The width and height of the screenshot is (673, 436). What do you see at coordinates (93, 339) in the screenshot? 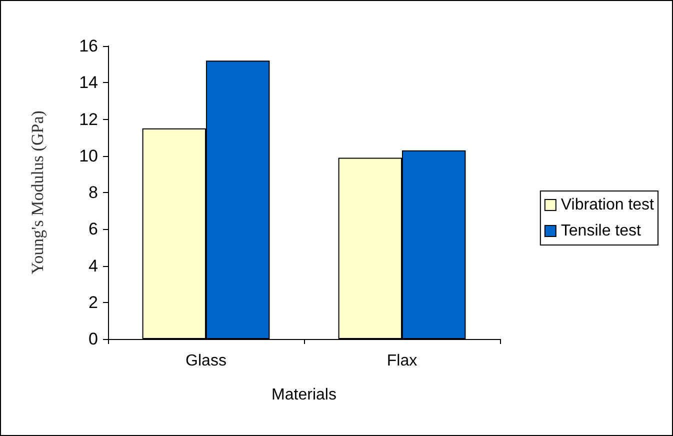
I see `y-tick-label: 0` at bounding box center [93, 339].